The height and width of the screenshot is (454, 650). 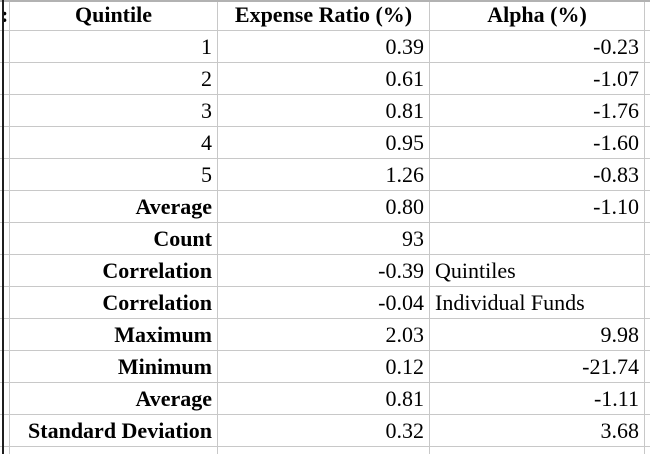 What do you see at coordinates (324, 367) in the screenshot?
I see `expense-ratio-cell: 0.12` at bounding box center [324, 367].